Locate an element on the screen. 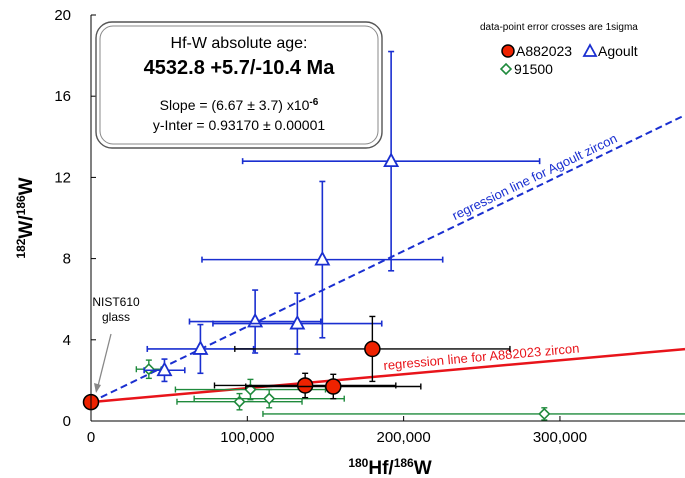 The height and width of the screenshot is (478, 685). y-tick-label: 8 is located at coordinates (67, 259).